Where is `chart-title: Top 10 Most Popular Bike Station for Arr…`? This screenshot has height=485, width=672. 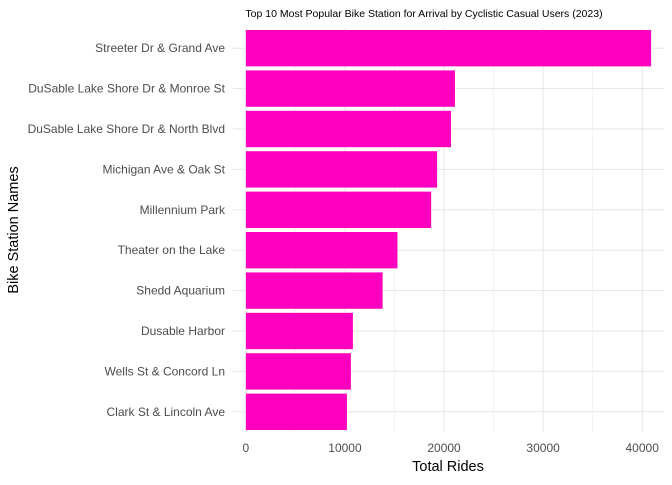
chart-title: Top 10 Most Popular Bike Station for Arr… is located at coordinates (423, 14).